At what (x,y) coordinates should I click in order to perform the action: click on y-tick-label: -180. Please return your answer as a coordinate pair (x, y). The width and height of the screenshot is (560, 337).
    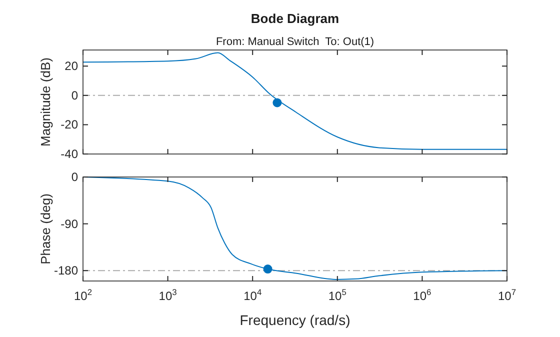
    Looking at the image, I should click on (66, 271).